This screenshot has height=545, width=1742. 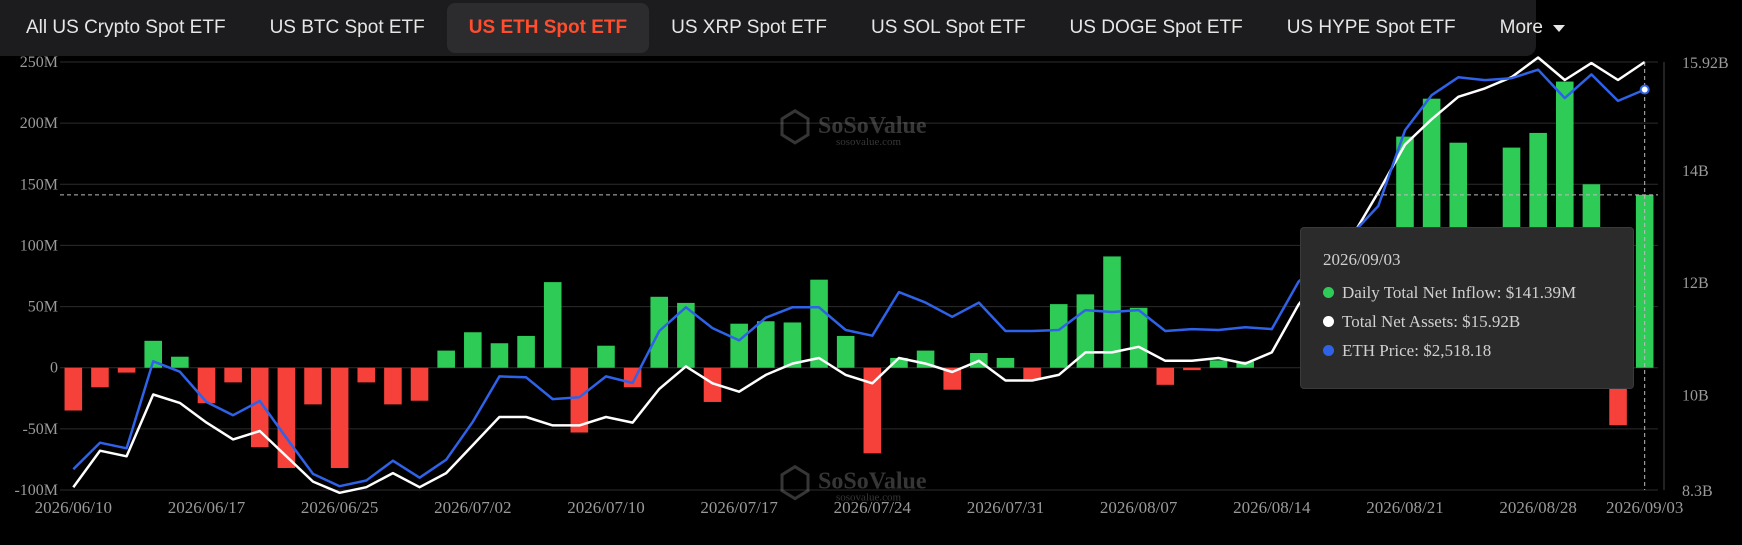 What do you see at coordinates (73, 507) in the screenshot?
I see `x-axis-tick-label: 2026/06/10` at bounding box center [73, 507].